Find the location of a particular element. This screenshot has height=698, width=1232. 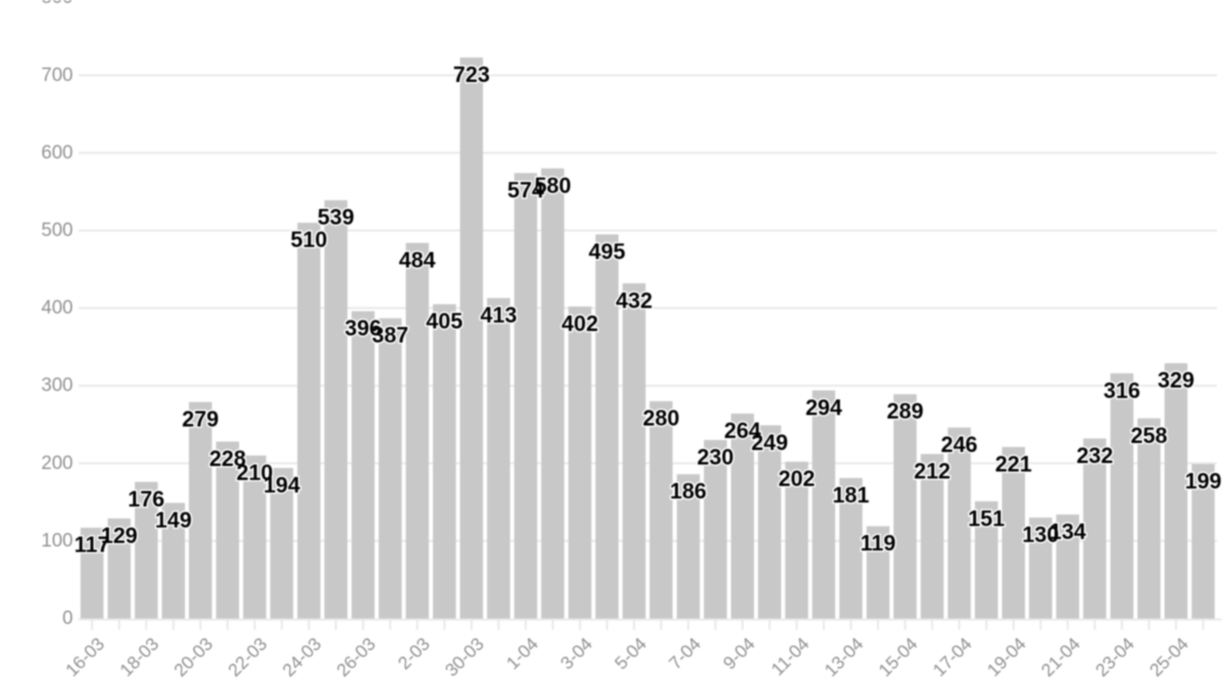

svg-text: 249 is located at coordinates (769, 442).